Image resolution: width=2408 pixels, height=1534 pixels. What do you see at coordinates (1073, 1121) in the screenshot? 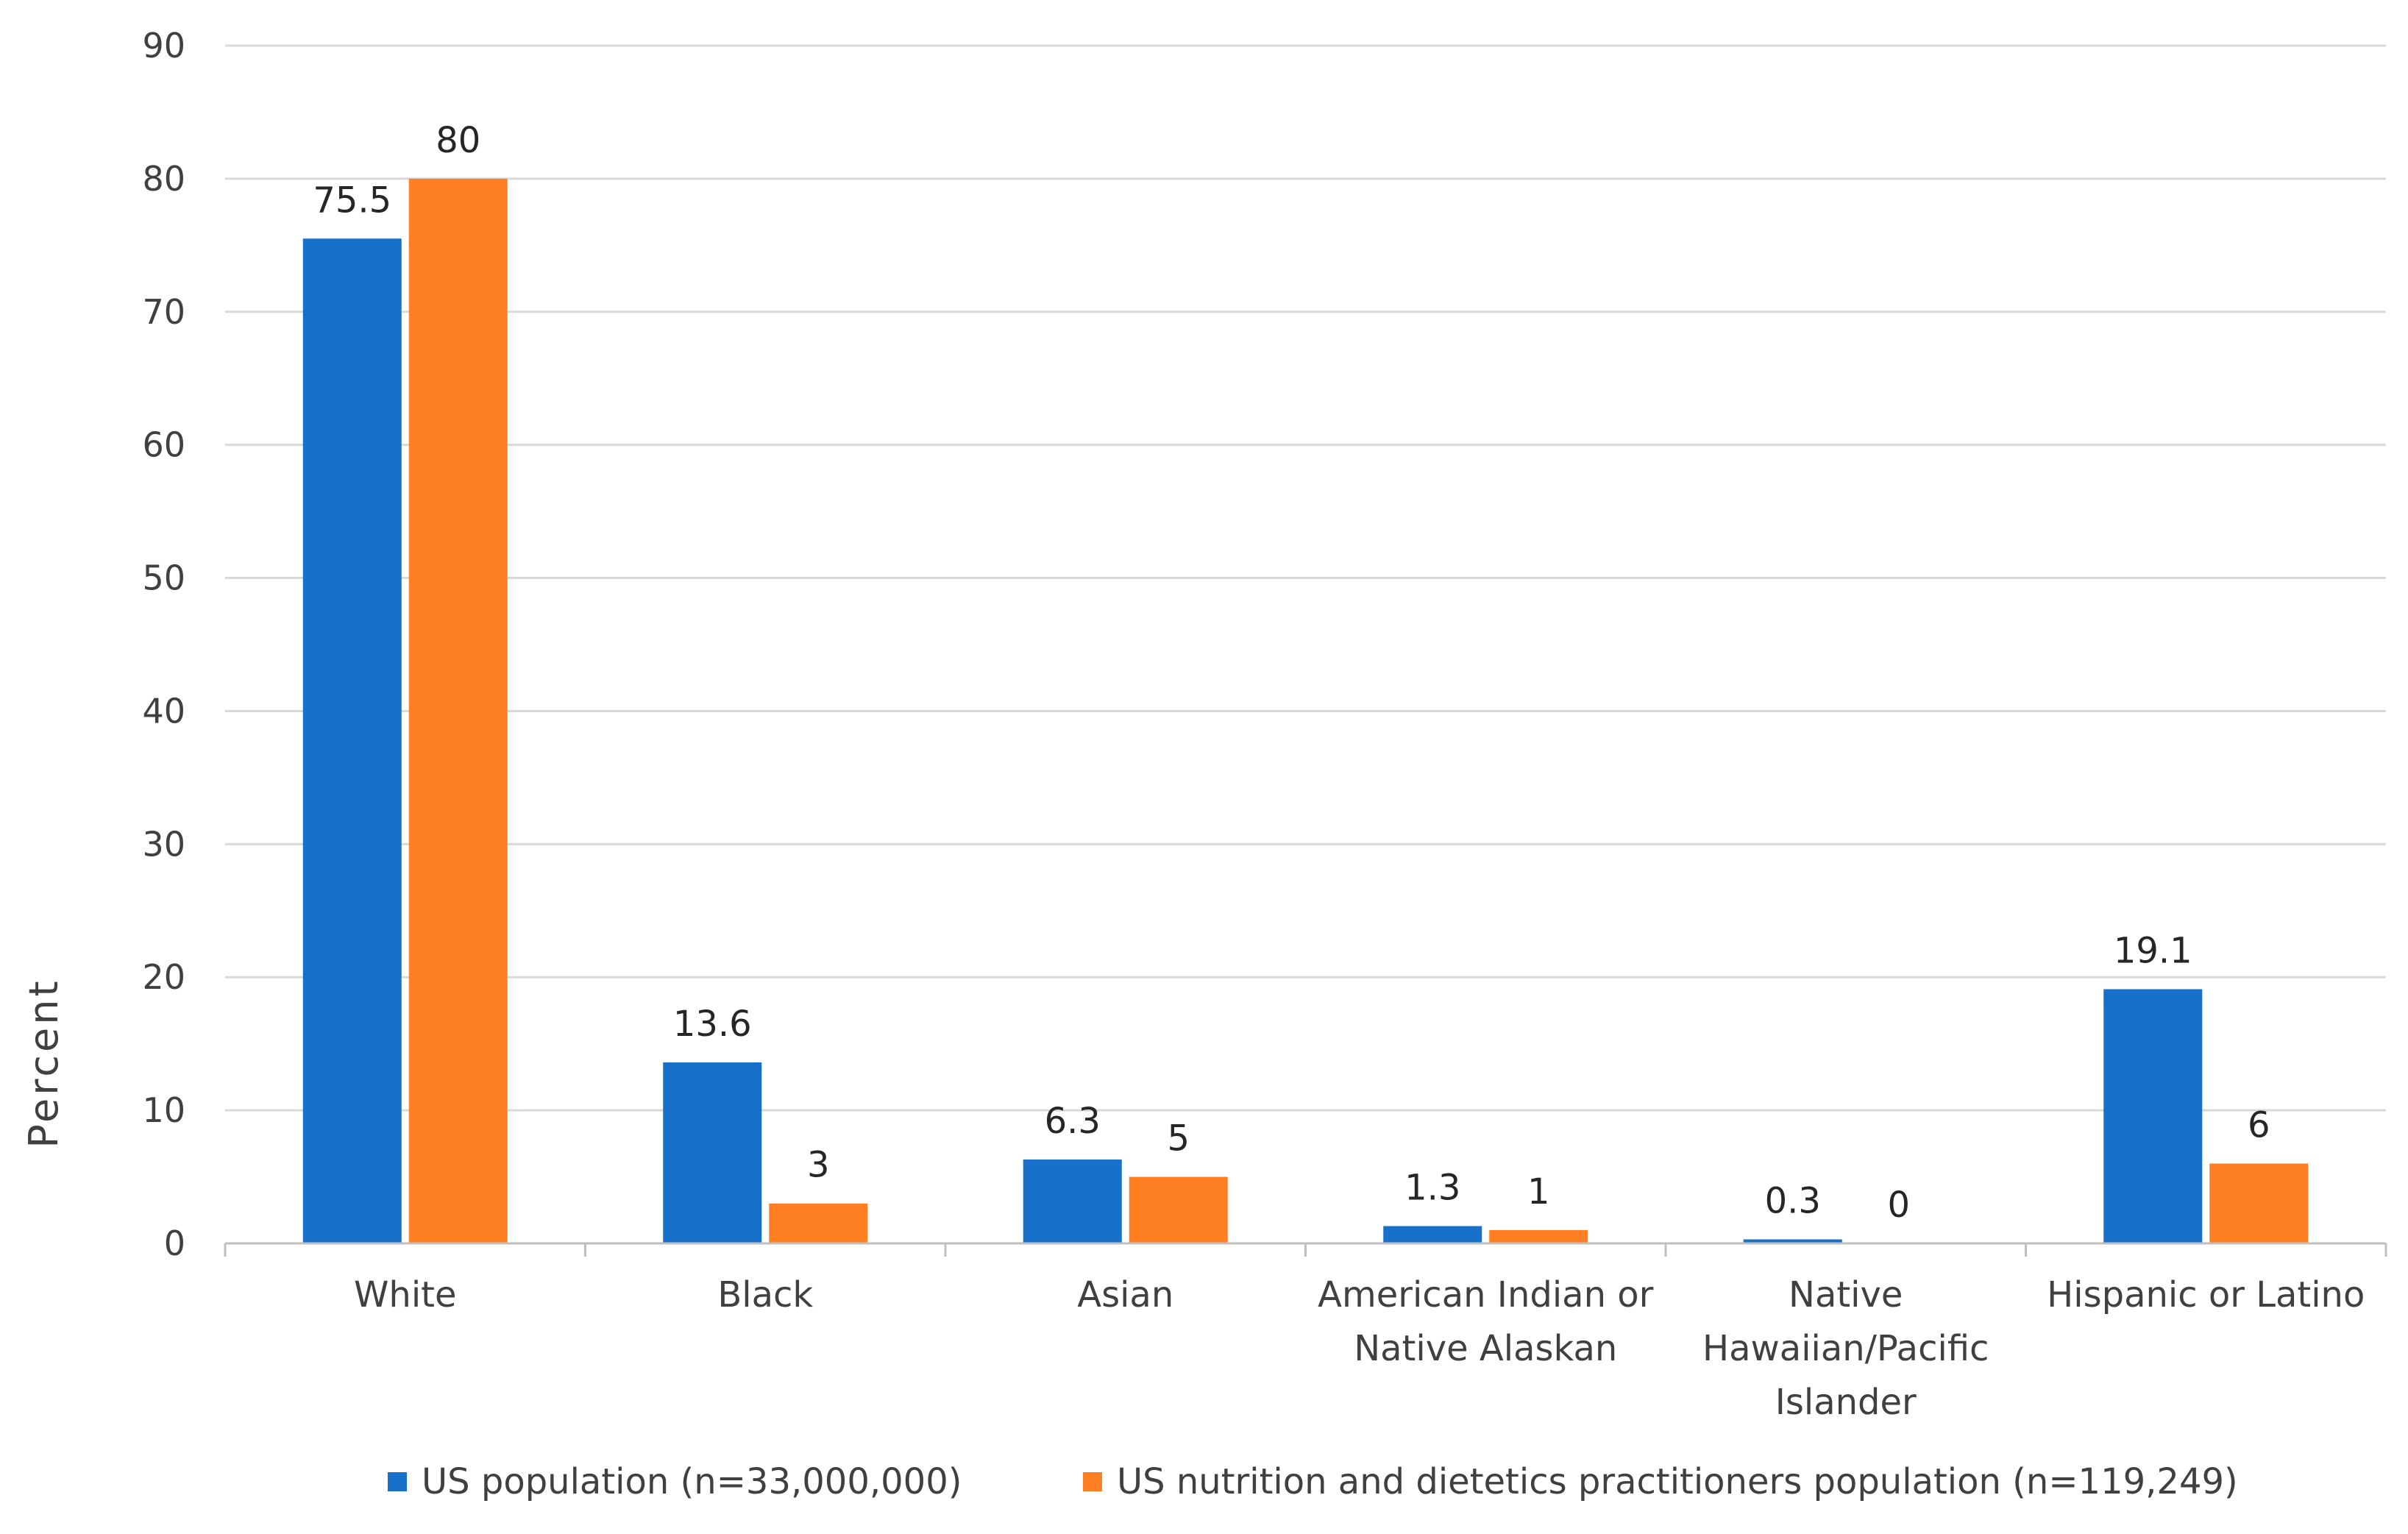
I see `data-label: 6.3` at bounding box center [1073, 1121].